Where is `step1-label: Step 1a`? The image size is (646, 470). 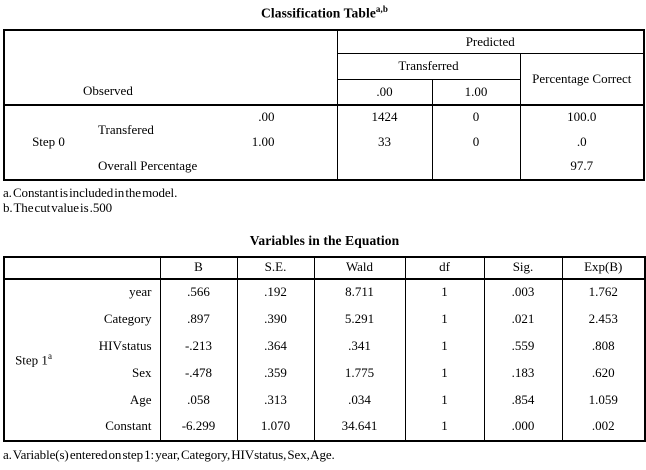
step1-label: Step 1a is located at coordinates (33, 360).